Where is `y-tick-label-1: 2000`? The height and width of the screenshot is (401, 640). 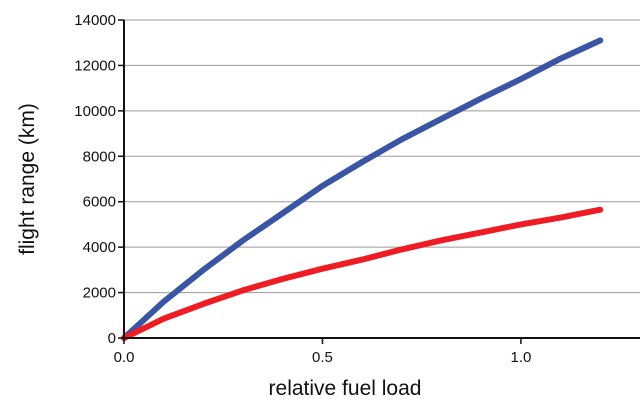 y-tick-label-1: 2000 is located at coordinates (99, 293).